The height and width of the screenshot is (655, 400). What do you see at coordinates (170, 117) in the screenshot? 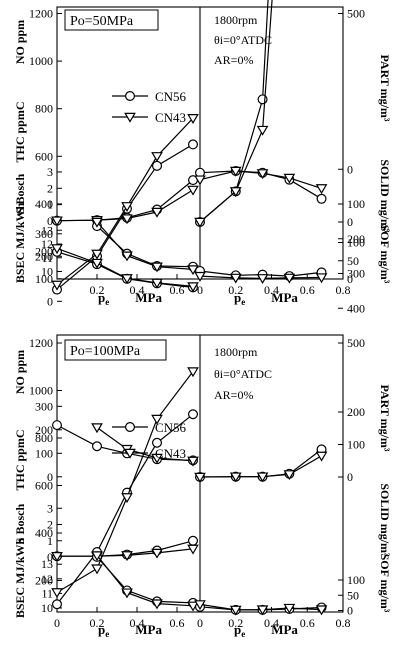
I see `upper-legend-label-cn43: CN43` at bounding box center [170, 117].